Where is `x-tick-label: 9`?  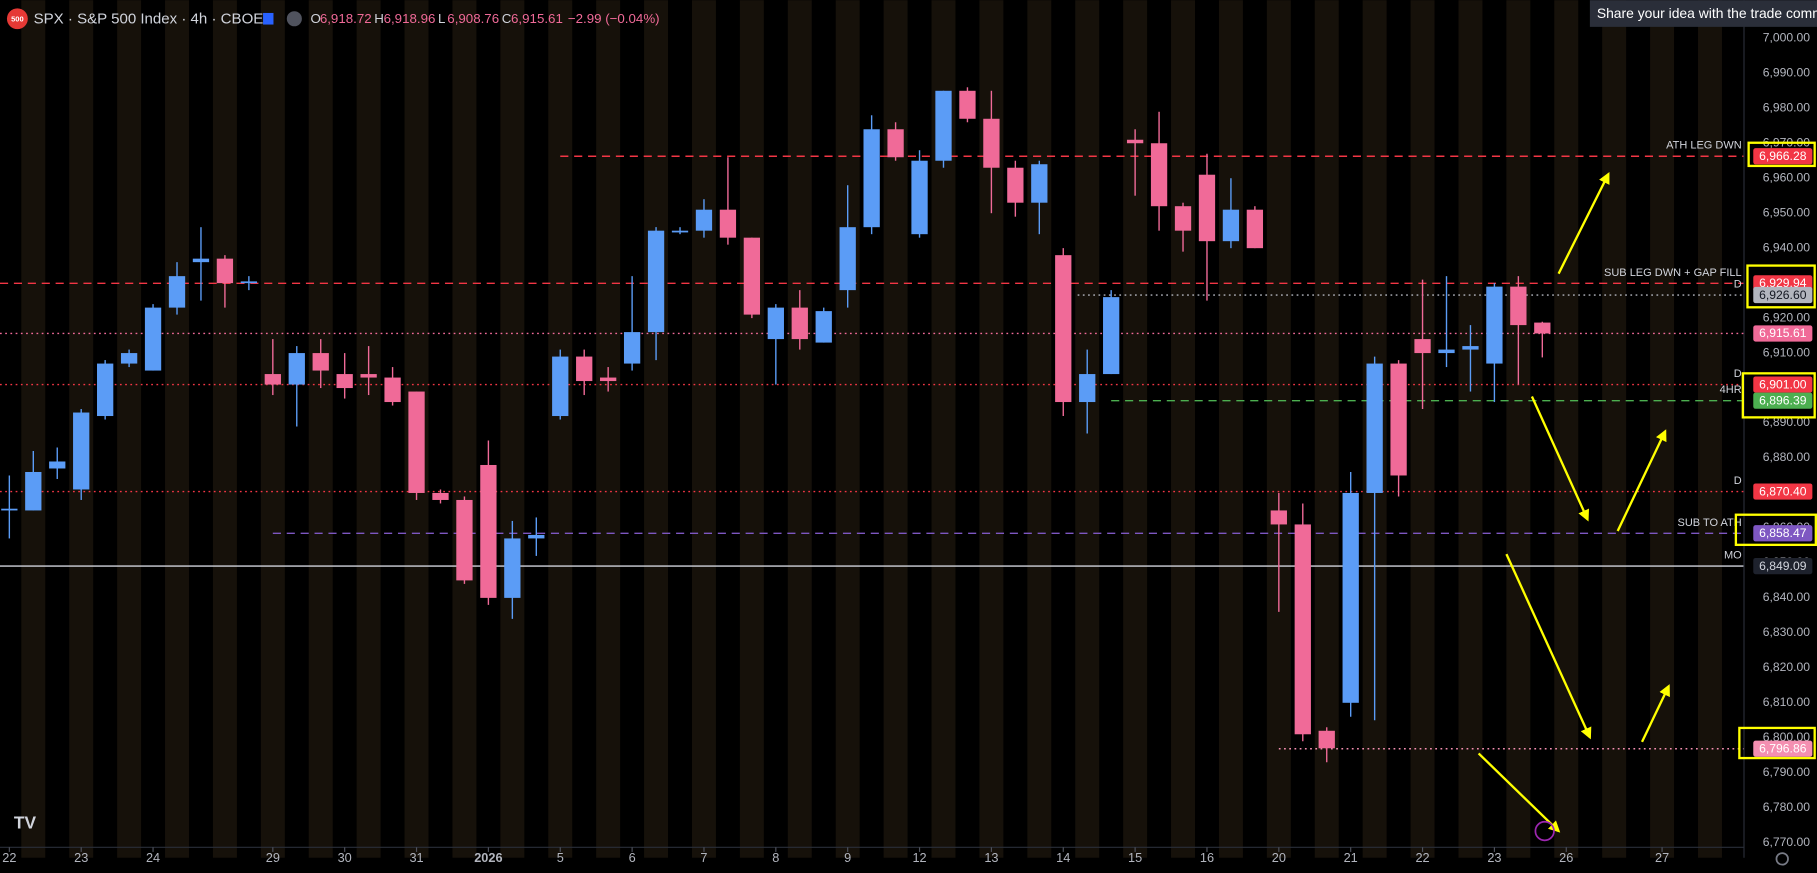
x-tick-label: 9 is located at coordinates (847, 857).